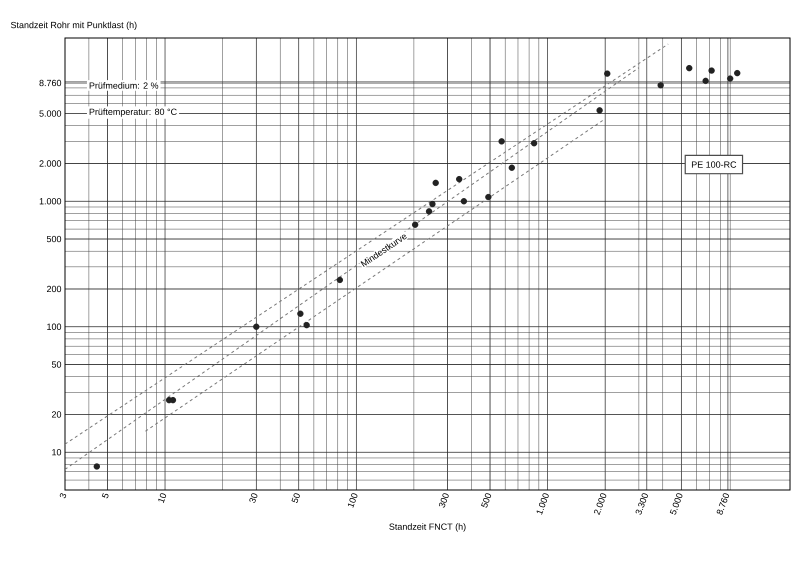 This screenshot has height=570, width=804. I want to click on x-tick-label: 50, so click(295, 498).